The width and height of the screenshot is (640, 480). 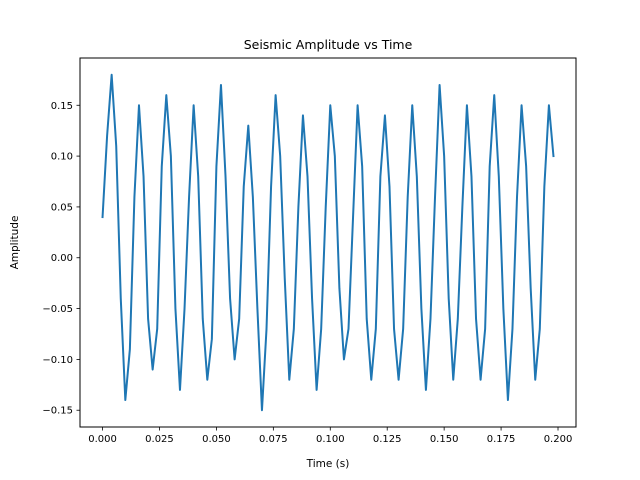 What do you see at coordinates (62, 207) in the screenshot?
I see `y-tick-label: 0.05` at bounding box center [62, 207].